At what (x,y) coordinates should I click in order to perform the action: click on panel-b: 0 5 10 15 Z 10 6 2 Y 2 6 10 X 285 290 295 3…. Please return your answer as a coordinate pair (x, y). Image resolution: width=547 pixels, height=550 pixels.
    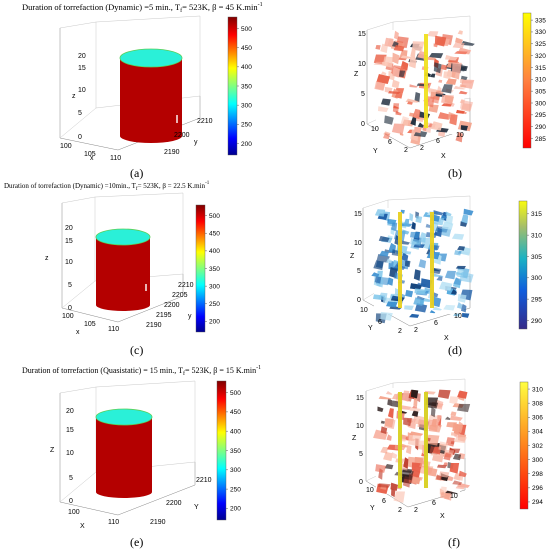
    Looking at the image, I should click on (450, 86).